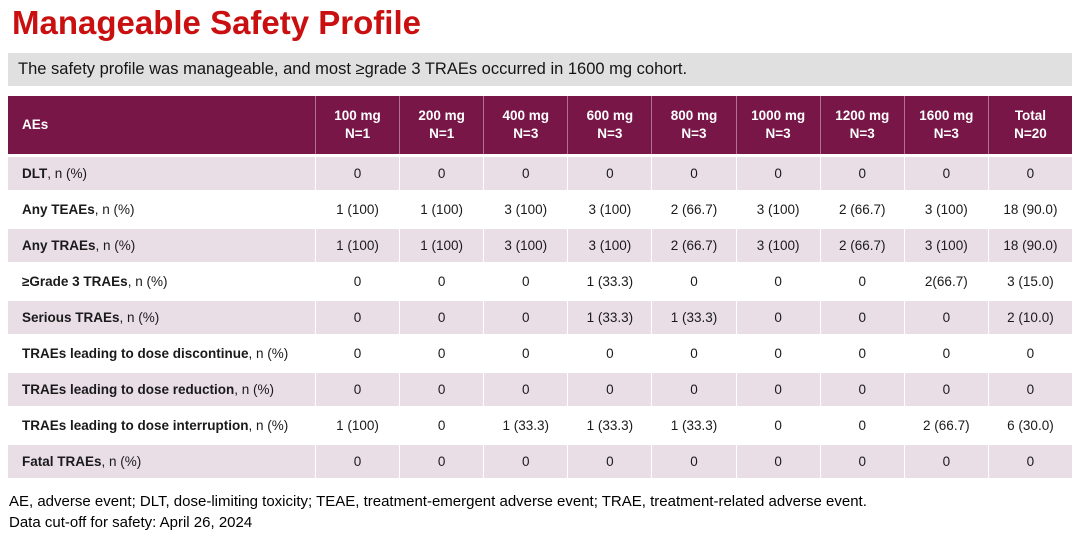  Describe the element at coordinates (161, 173) in the screenshot. I see `row-label: DLT, n (%)` at that location.